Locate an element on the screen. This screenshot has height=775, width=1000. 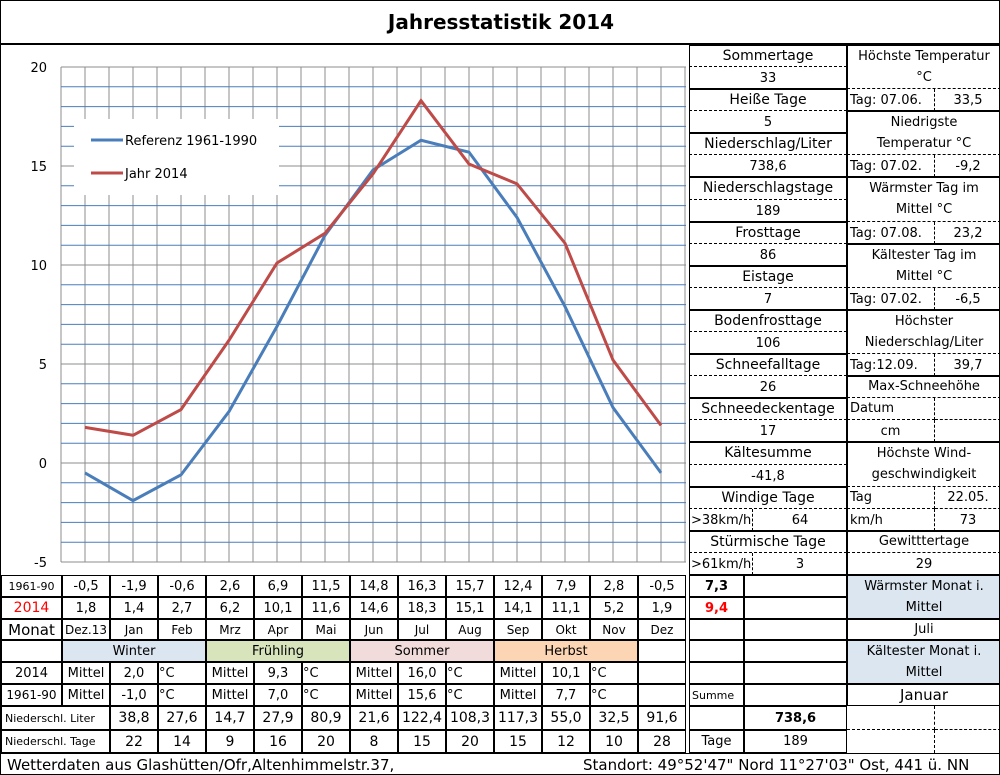
row-label-precipitation: Niederschl. Liter is located at coordinates (55, 718).